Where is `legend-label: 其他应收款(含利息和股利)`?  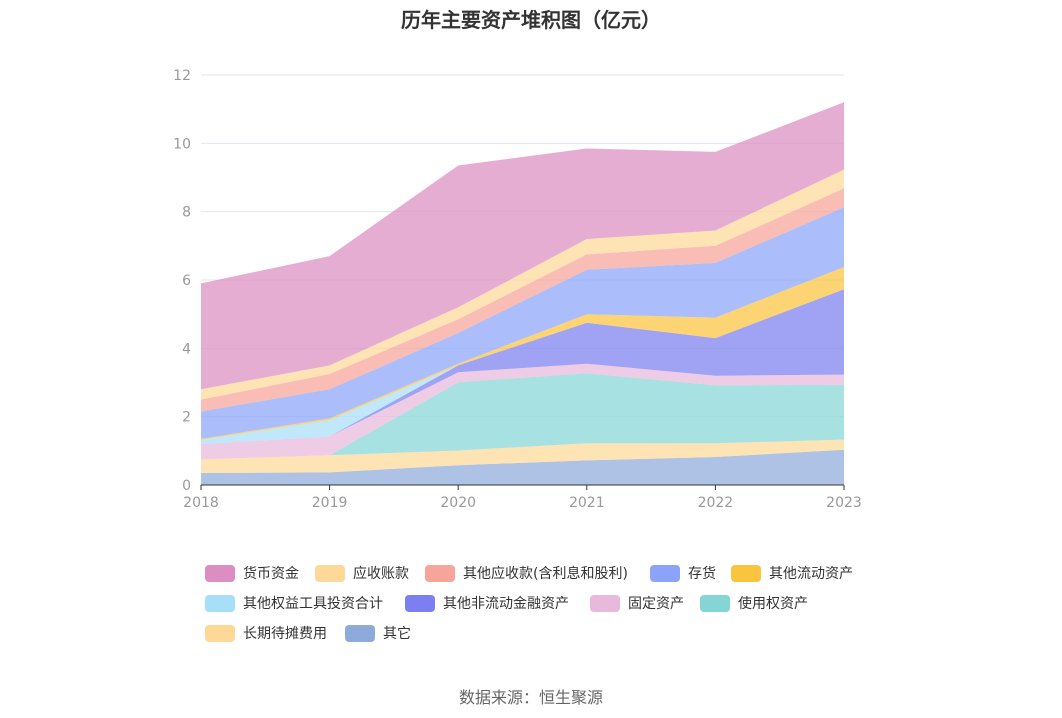
legend-label: 其他应收款(含利息和股利) is located at coordinates (545, 574).